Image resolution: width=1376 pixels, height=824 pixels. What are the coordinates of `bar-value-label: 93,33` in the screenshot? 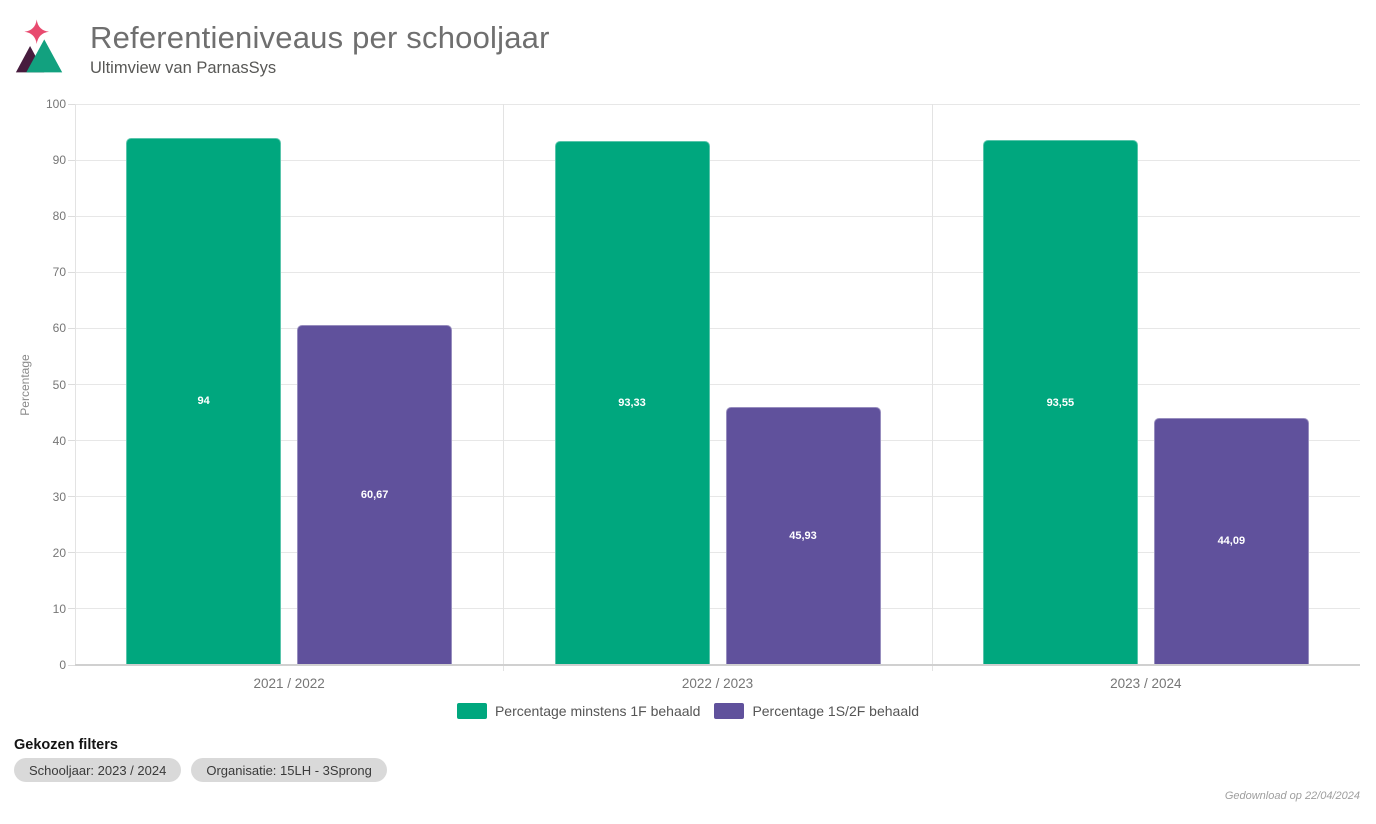 It's located at (632, 403).